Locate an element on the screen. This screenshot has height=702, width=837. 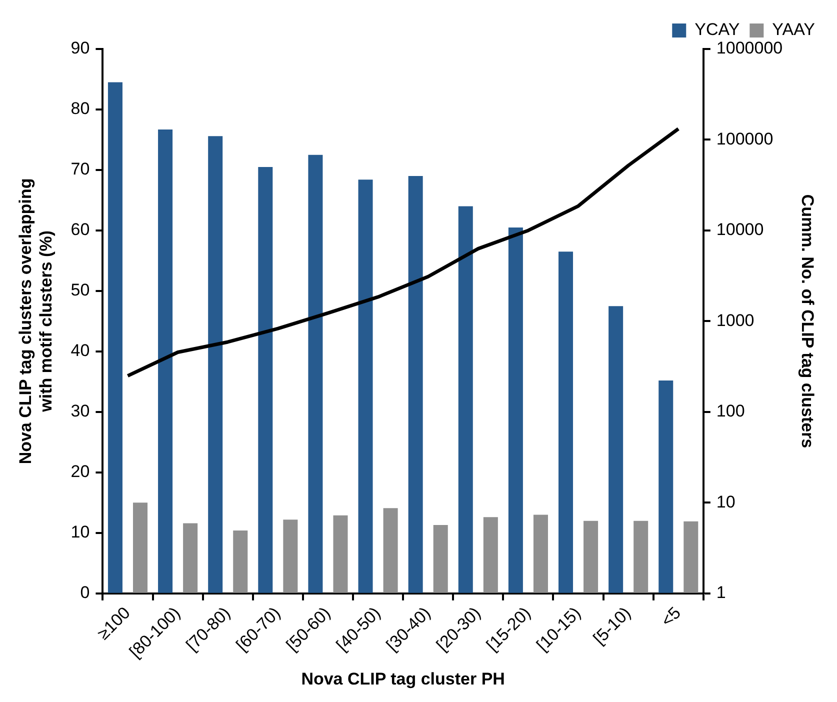
legend-label: YAAY is located at coordinates (794, 30).